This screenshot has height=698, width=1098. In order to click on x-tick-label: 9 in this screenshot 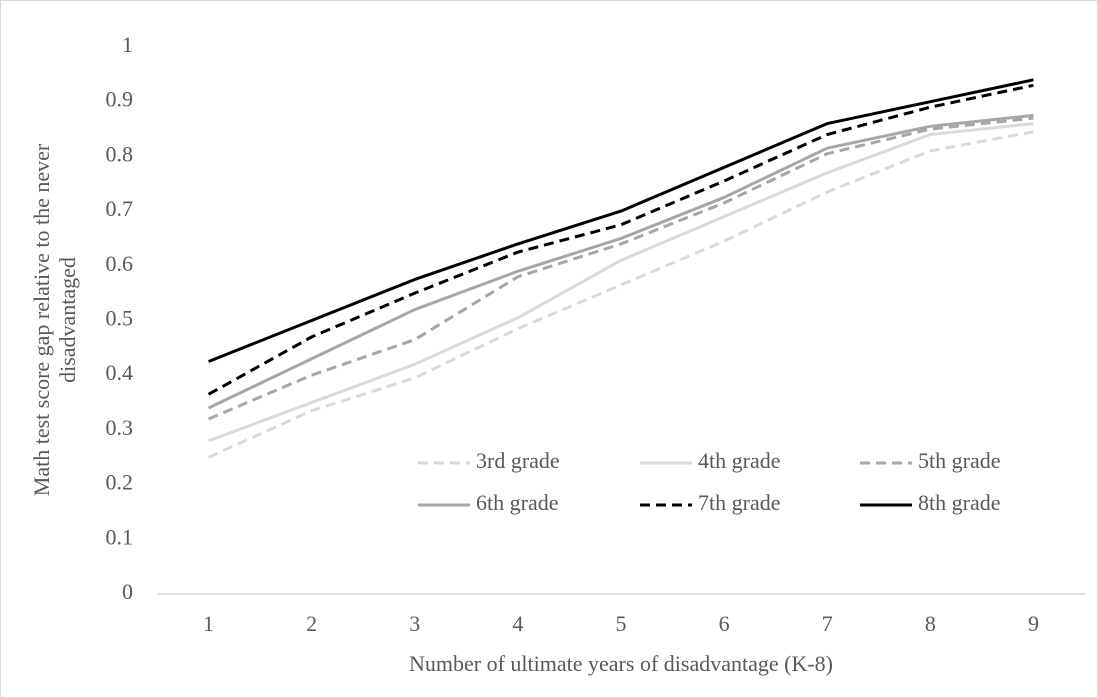, I will do `click(1033, 623)`.